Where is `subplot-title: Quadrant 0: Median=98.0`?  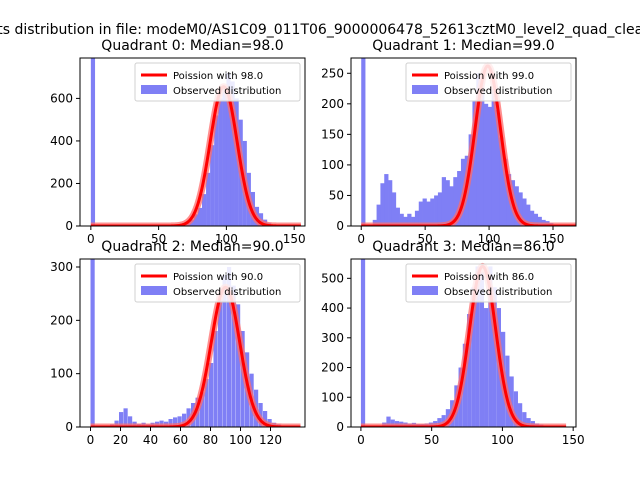
subplot-title: Quadrant 0: Median=98.0 is located at coordinates (192, 46).